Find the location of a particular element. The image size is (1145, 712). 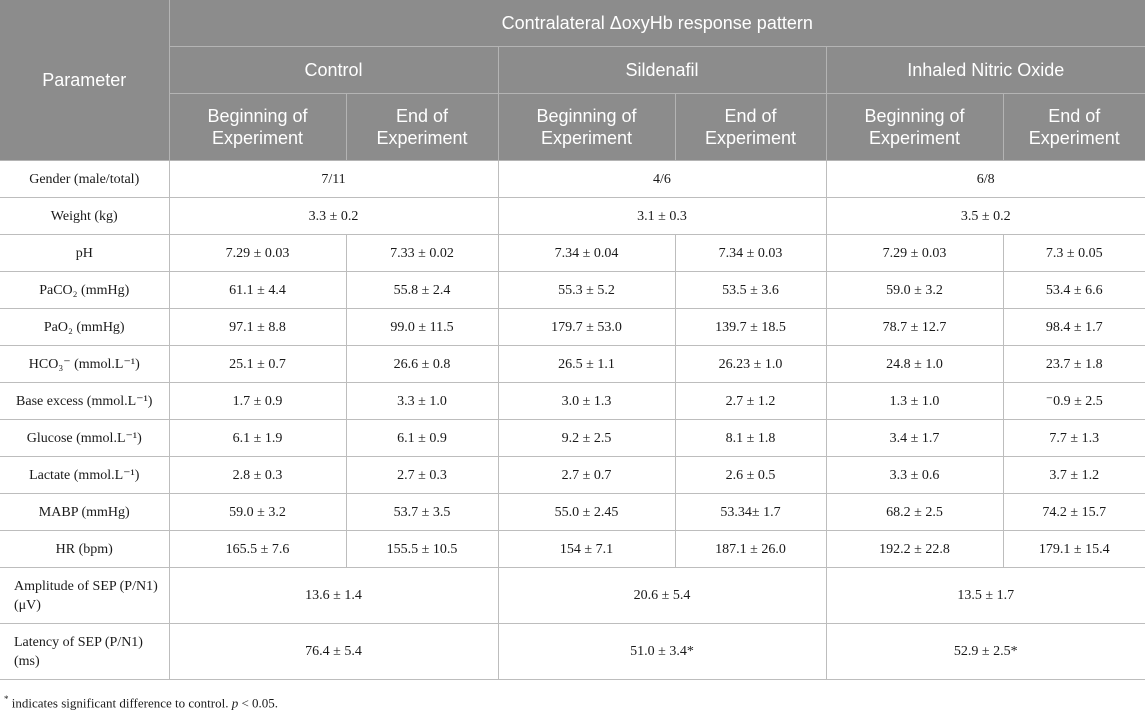

value-cell: 20.6 ± 5.4 is located at coordinates (662, 595).